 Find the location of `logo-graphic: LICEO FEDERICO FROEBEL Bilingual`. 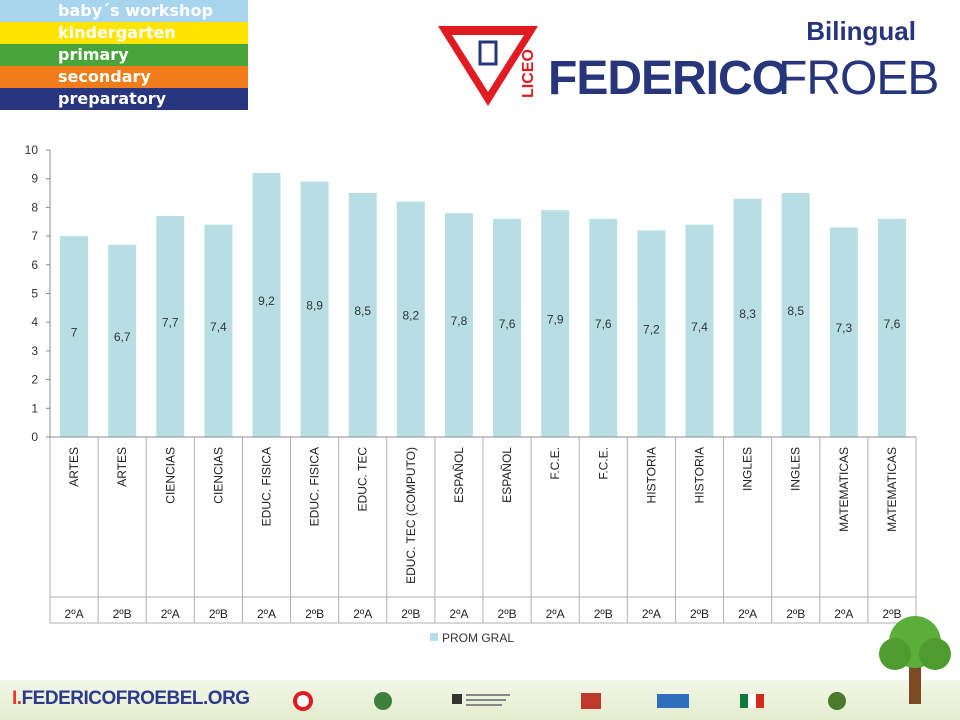

logo-graphic: LICEO FEDERICO FROEBEL Bilingual is located at coordinates (699, 61).